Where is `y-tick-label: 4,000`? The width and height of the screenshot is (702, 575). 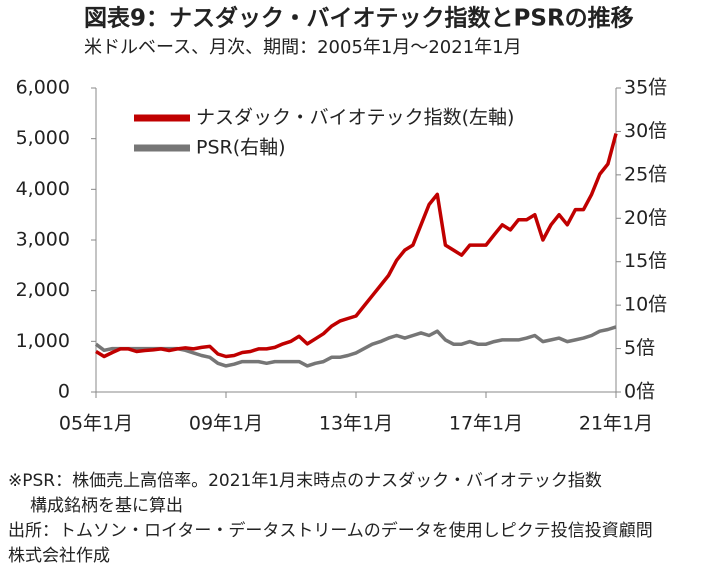
y-tick-label: 4,000 is located at coordinates (43, 189).